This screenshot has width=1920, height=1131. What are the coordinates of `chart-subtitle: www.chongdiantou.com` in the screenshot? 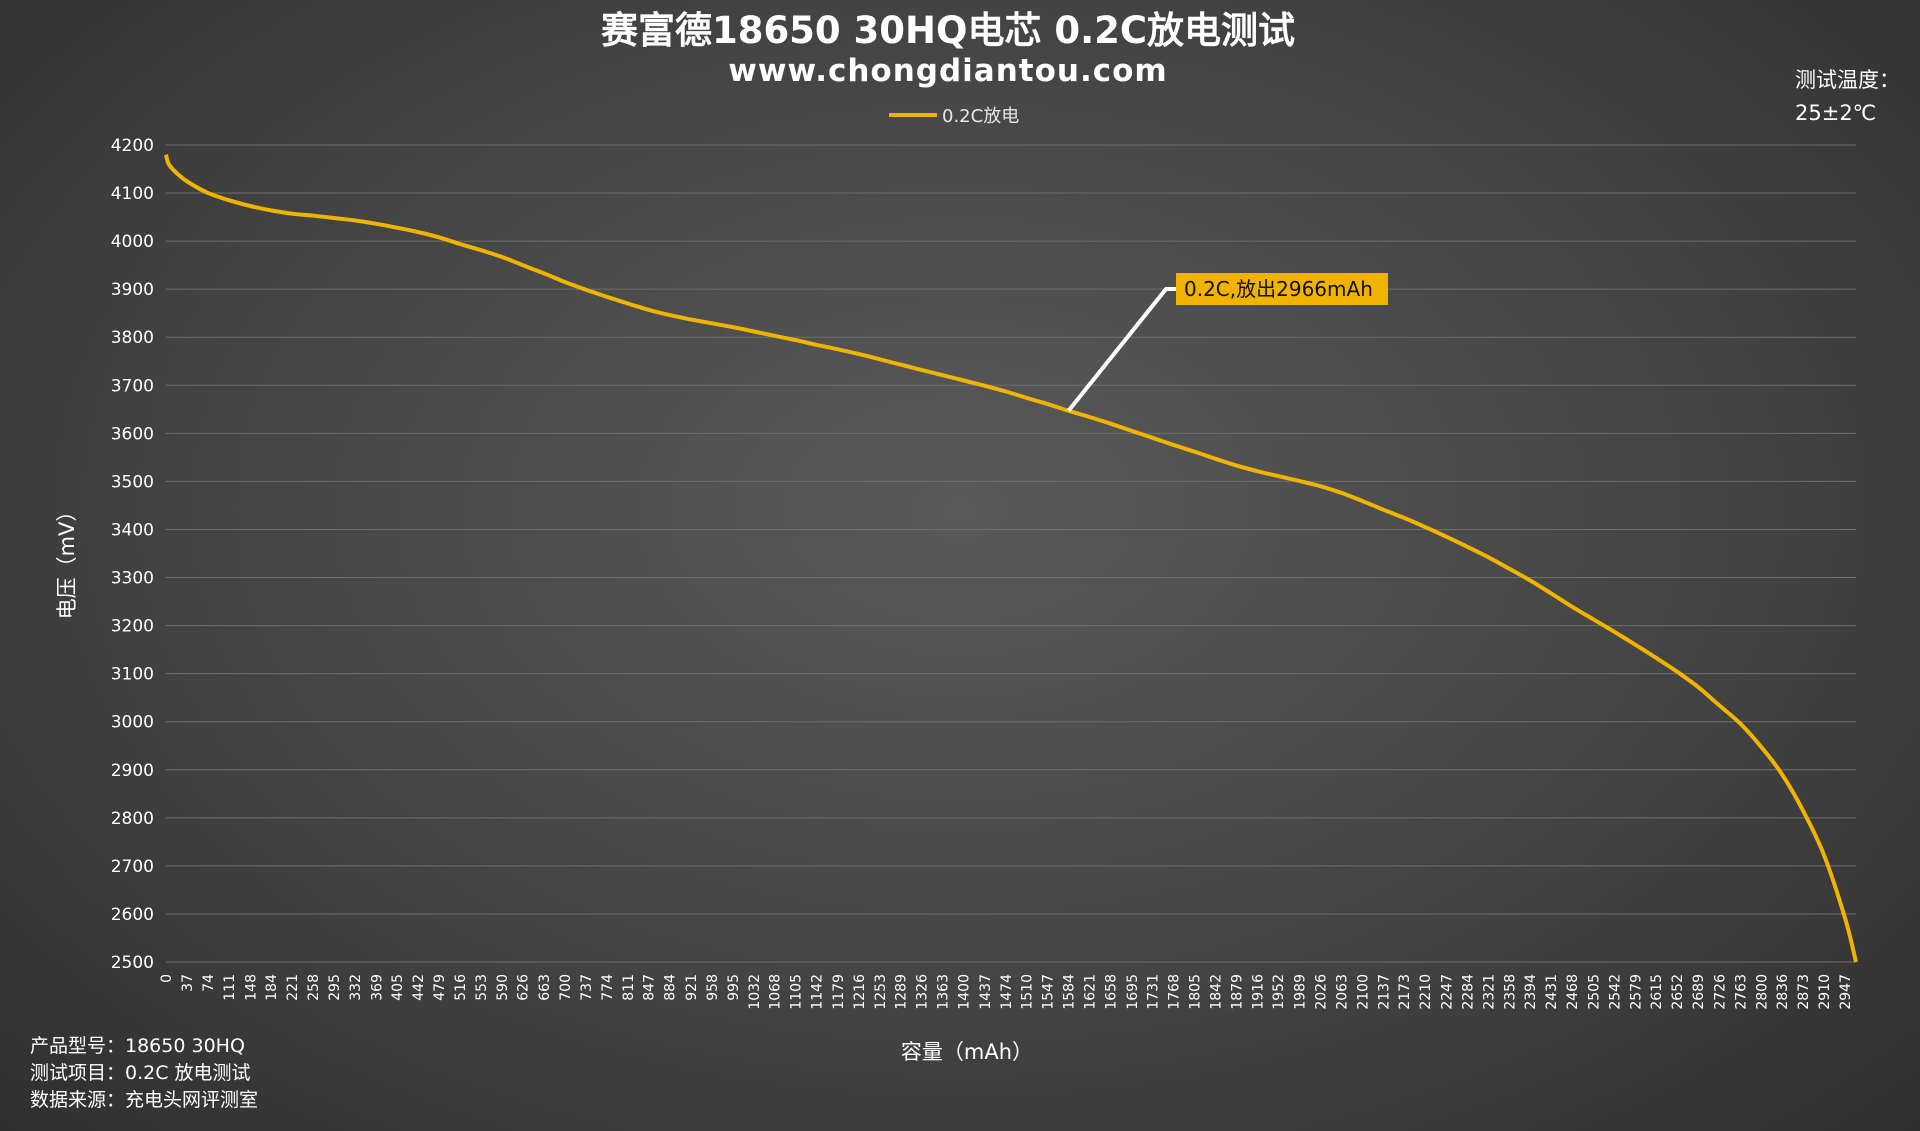 It's located at (947, 71).